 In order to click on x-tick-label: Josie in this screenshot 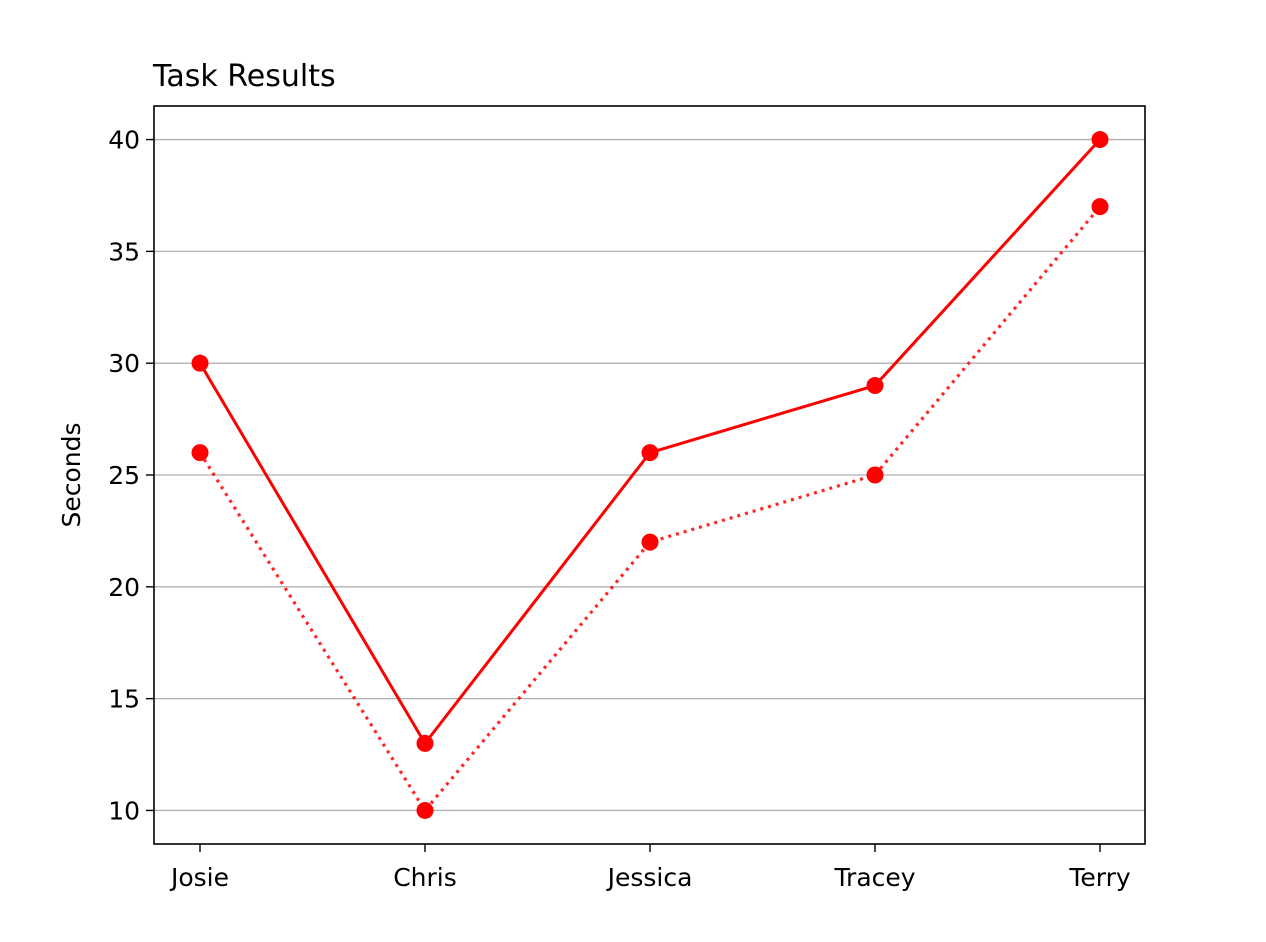, I will do `click(199, 877)`.